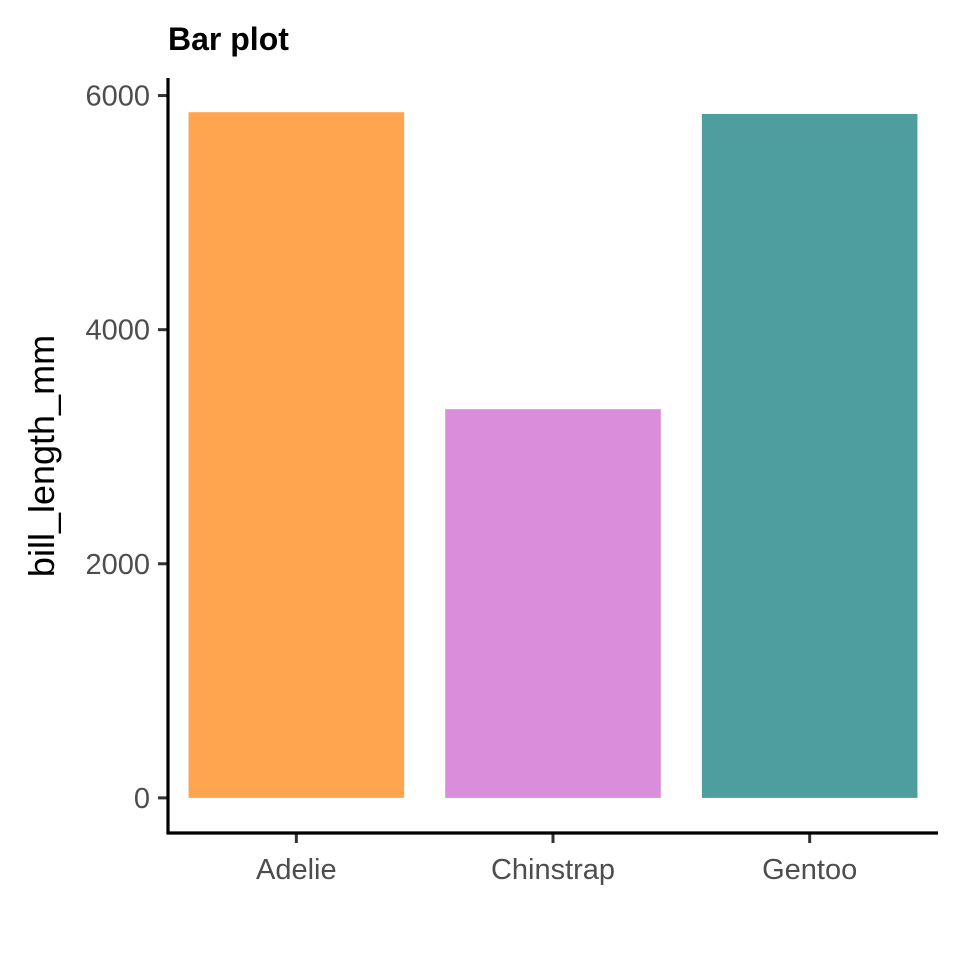  I want to click on y-tick-label: 4000, so click(117, 331).